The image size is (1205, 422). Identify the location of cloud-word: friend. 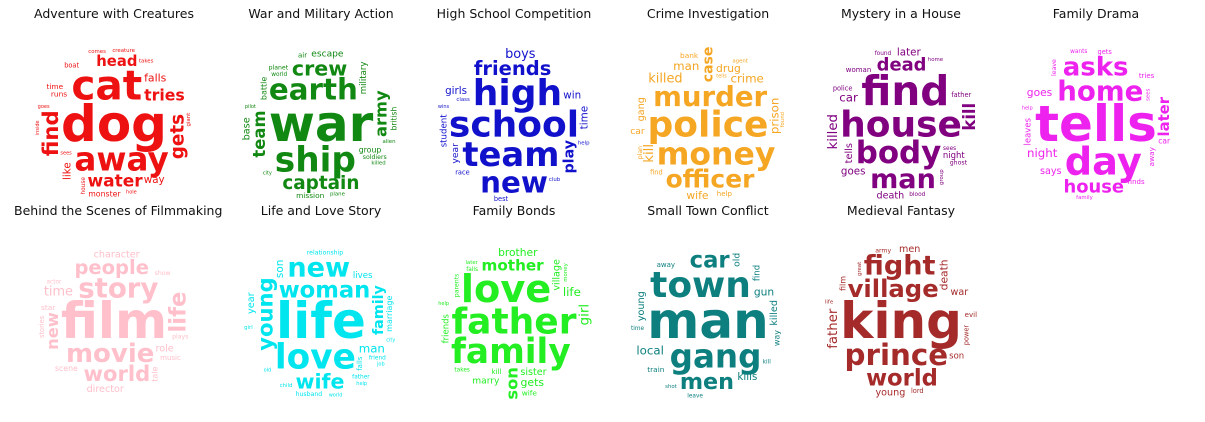
(377, 359).